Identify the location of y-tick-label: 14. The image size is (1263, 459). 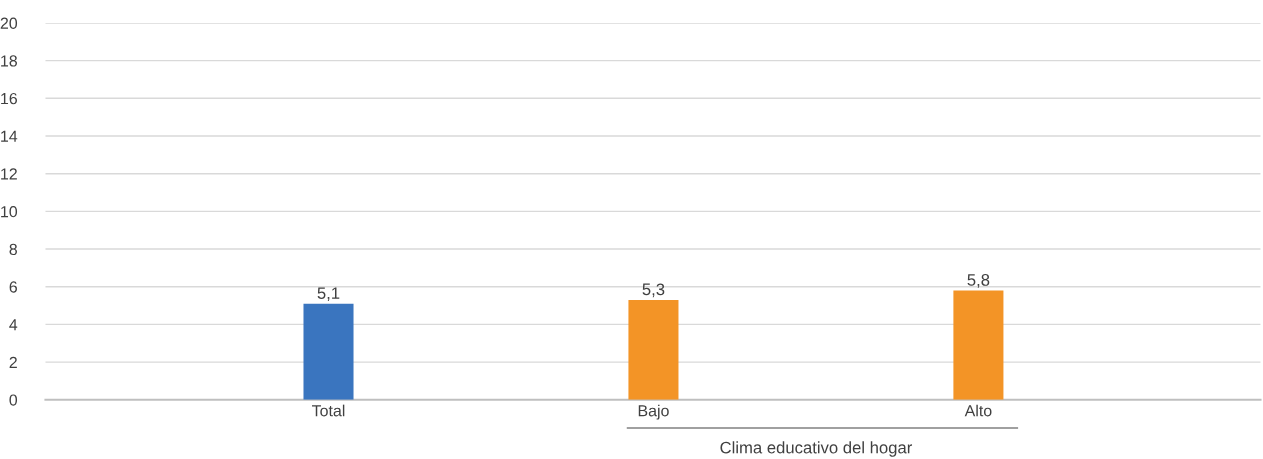
(9, 136).